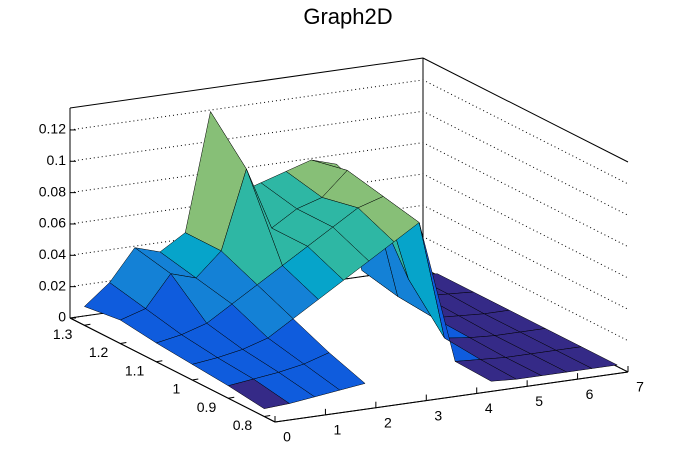  I want to click on x-tick-label: 0, so click(287, 437).